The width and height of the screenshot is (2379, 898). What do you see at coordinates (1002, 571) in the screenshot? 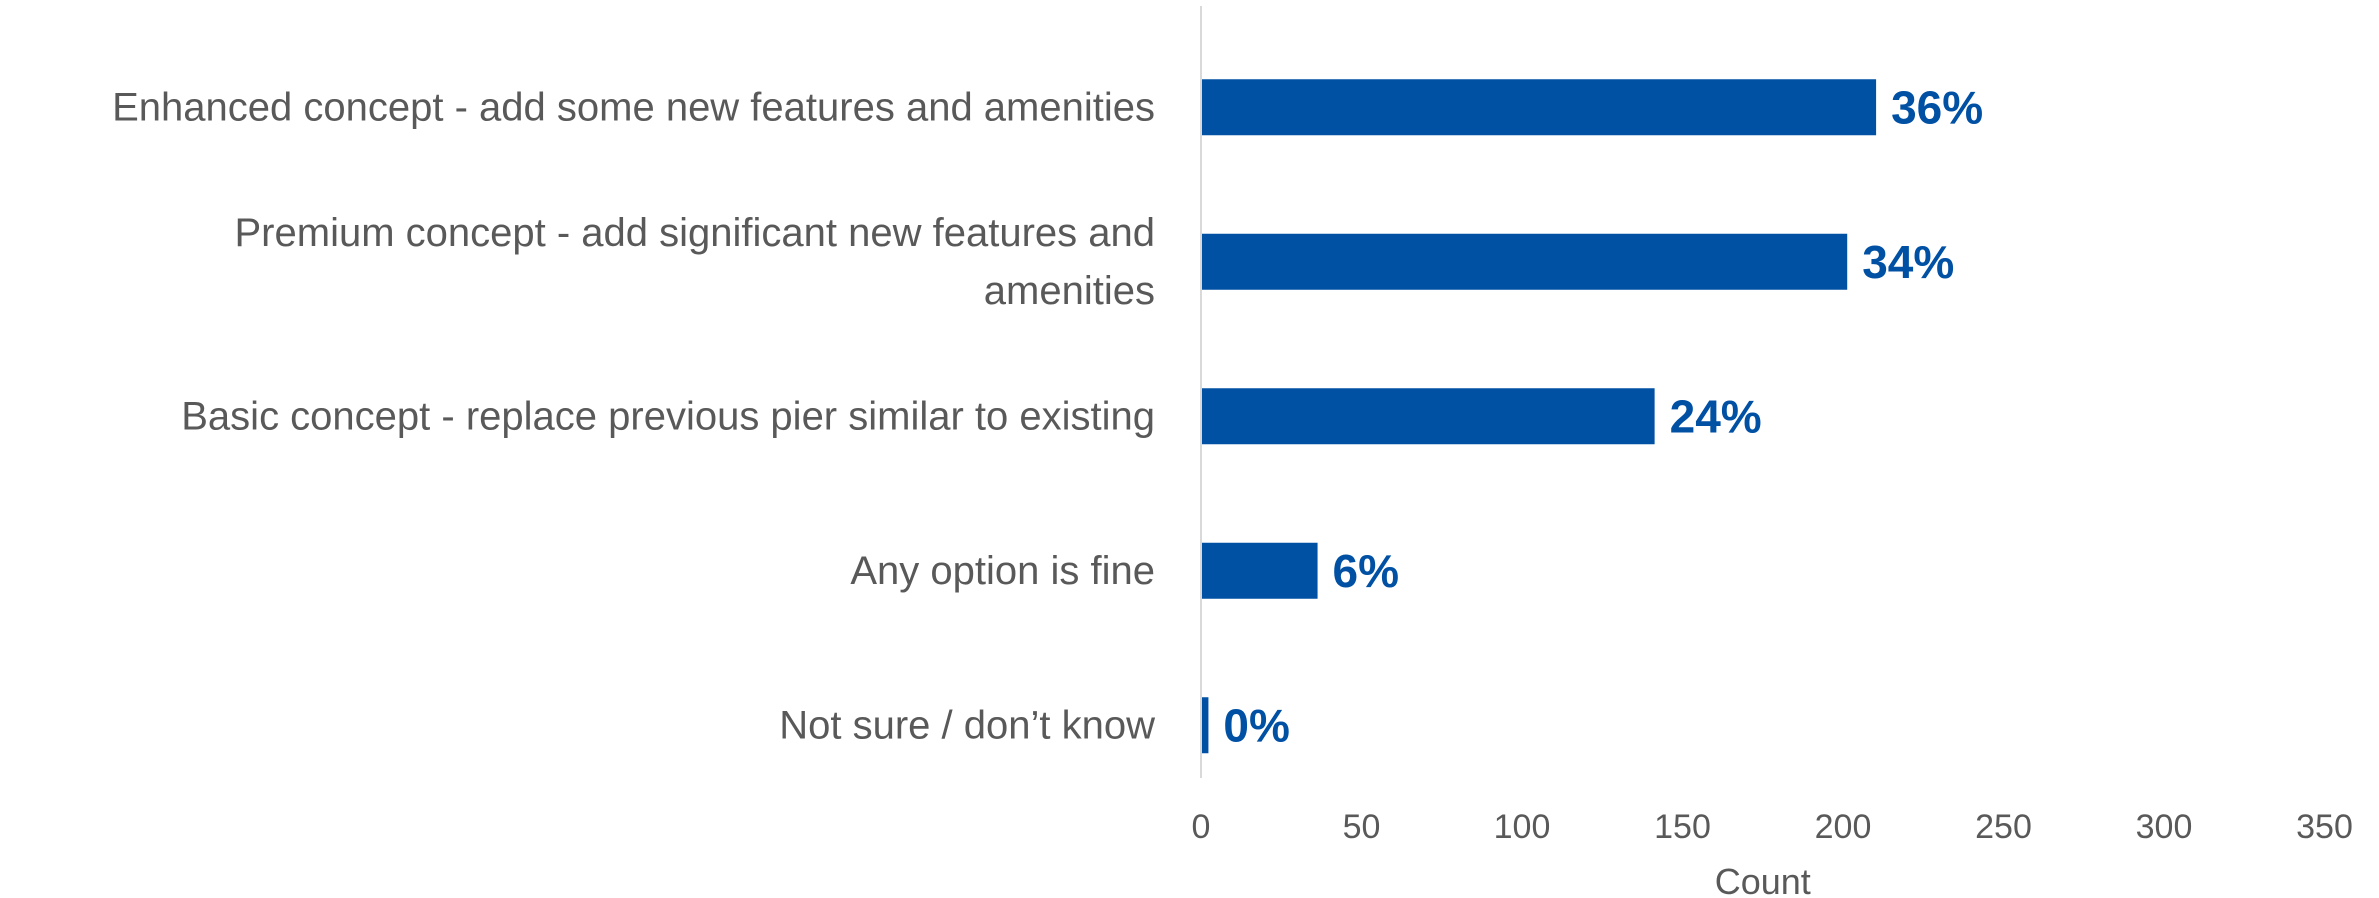
I see `category-label: Any option is fine` at bounding box center [1002, 571].